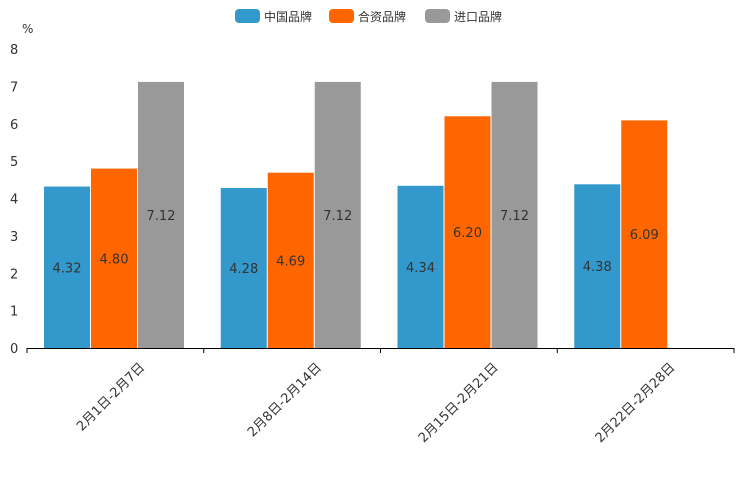 The image size is (744, 496). I want to click on y-tick-label: 4, so click(14, 200).